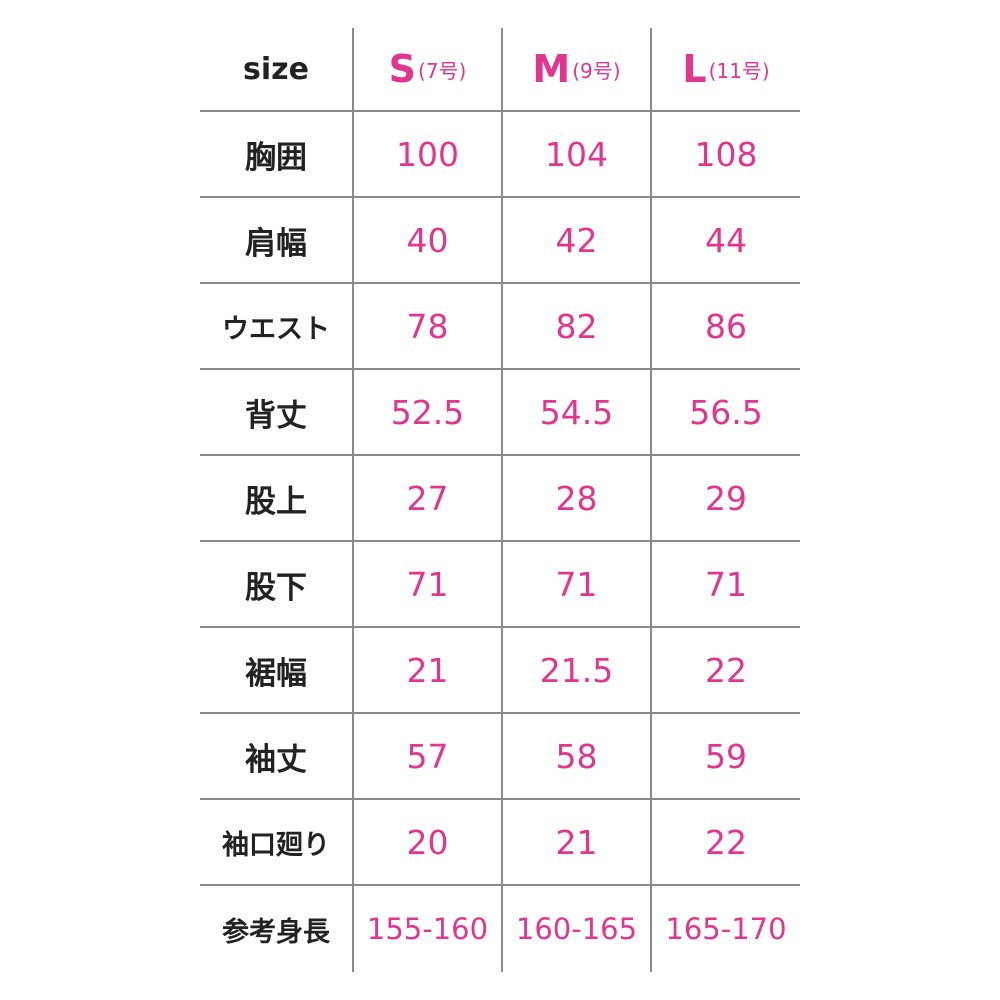 The height and width of the screenshot is (1000, 1000). I want to click on size-letter: S, so click(402, 69).